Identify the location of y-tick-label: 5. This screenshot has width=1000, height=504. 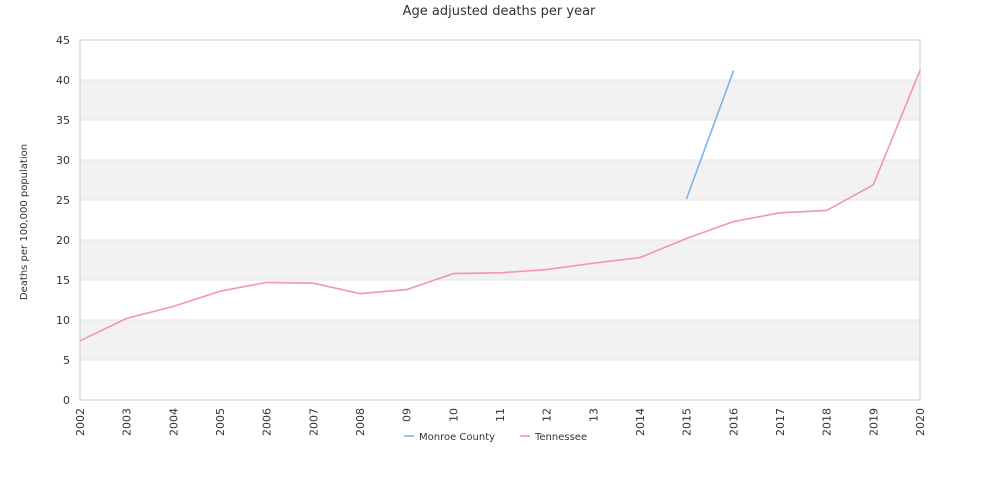
(66, 360).